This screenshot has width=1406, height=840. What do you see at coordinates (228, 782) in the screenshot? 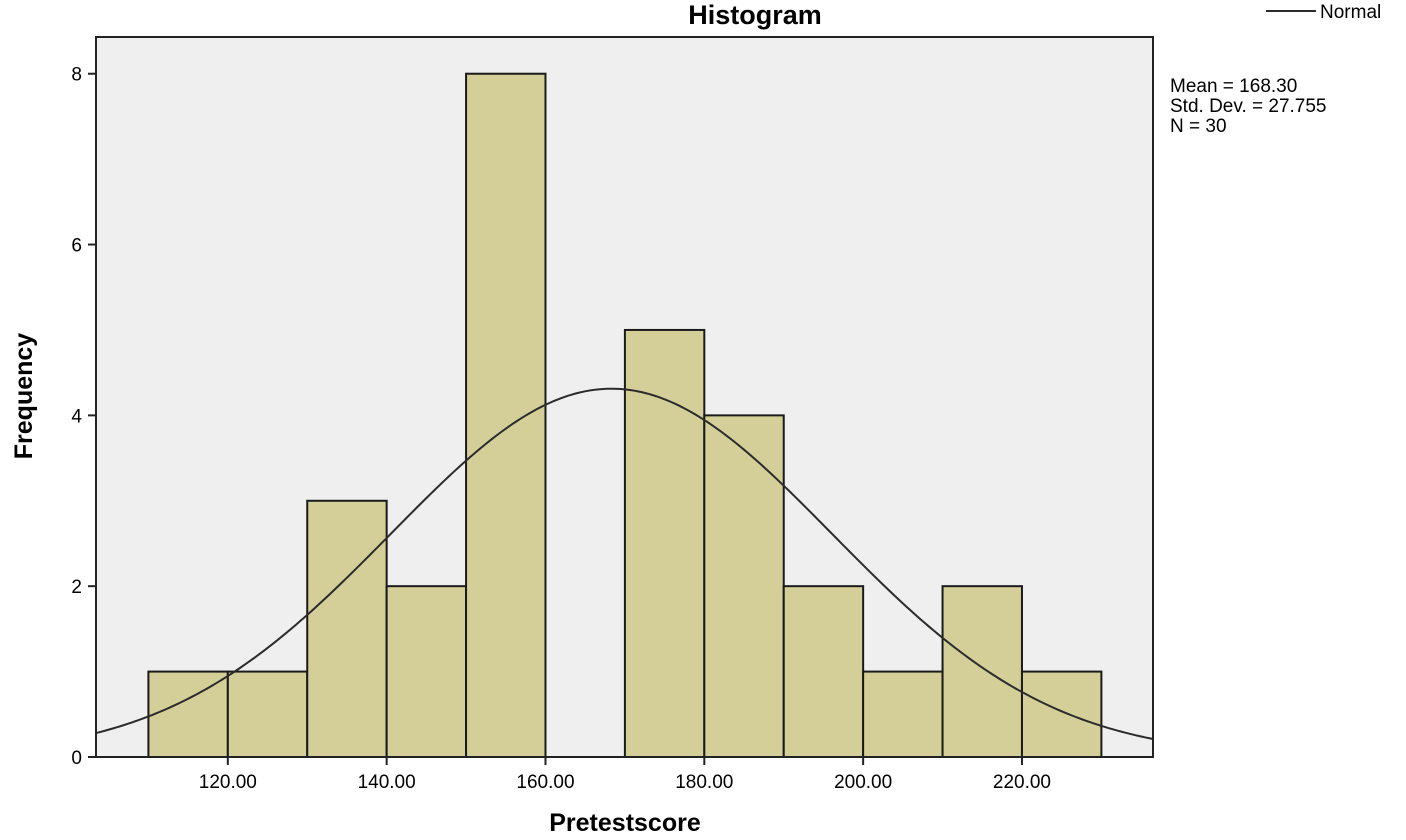
I see `x-tick-label: 120.00` at bounding box center [228, 782].